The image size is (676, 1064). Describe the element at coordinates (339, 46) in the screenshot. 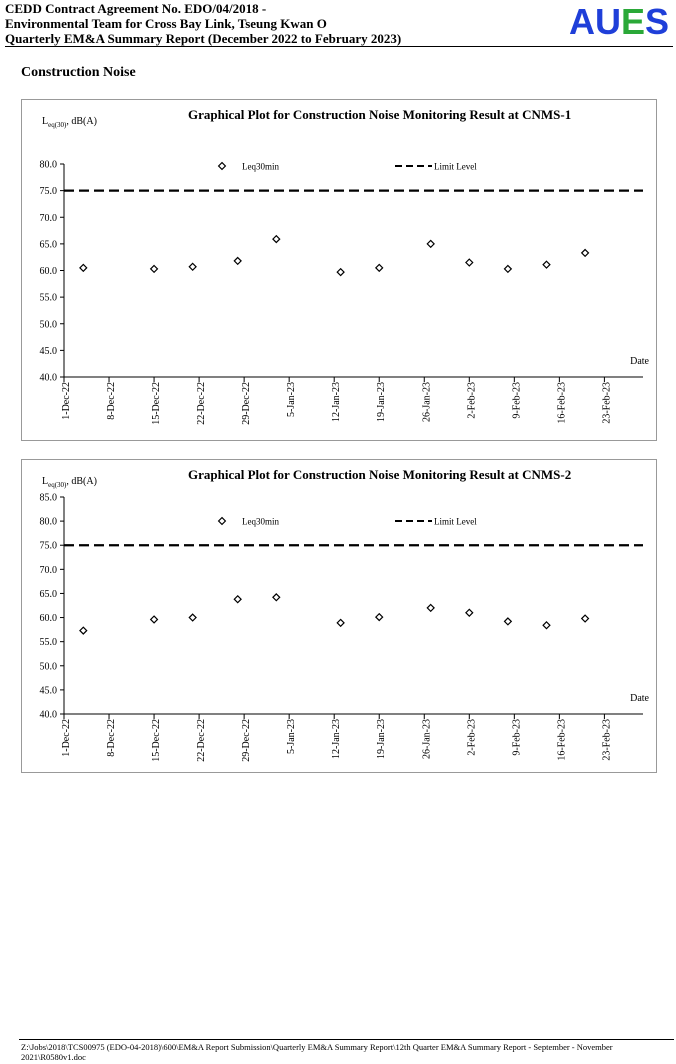

I see `header-divider` at that location.